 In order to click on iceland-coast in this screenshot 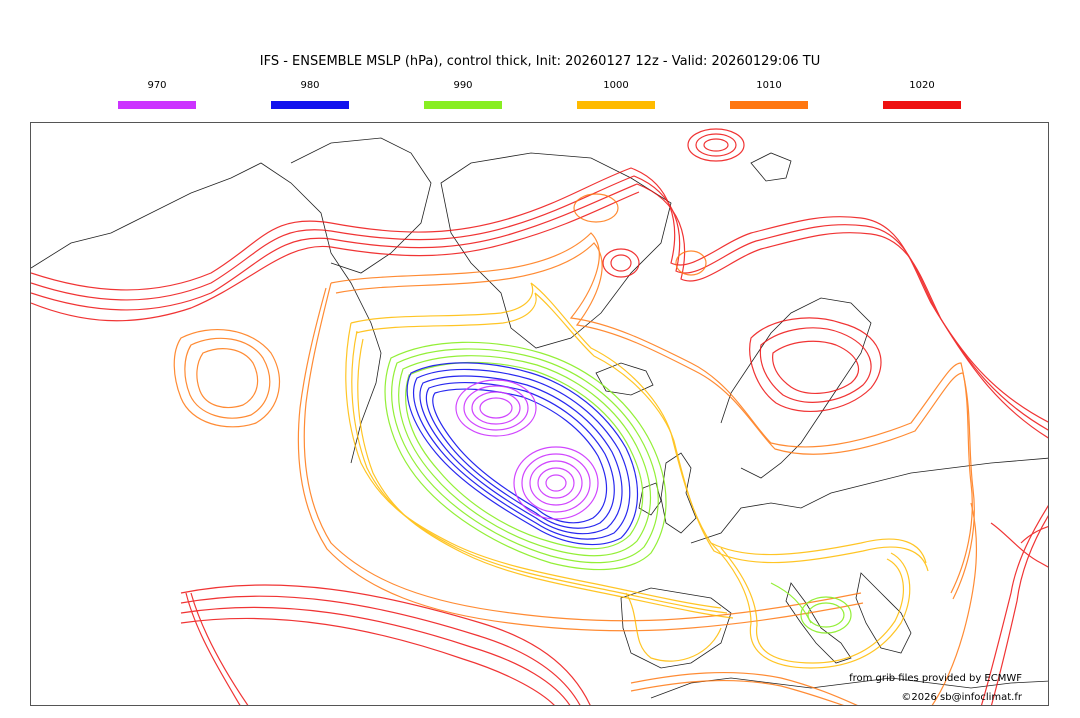, I will do `click(624, 379)`.